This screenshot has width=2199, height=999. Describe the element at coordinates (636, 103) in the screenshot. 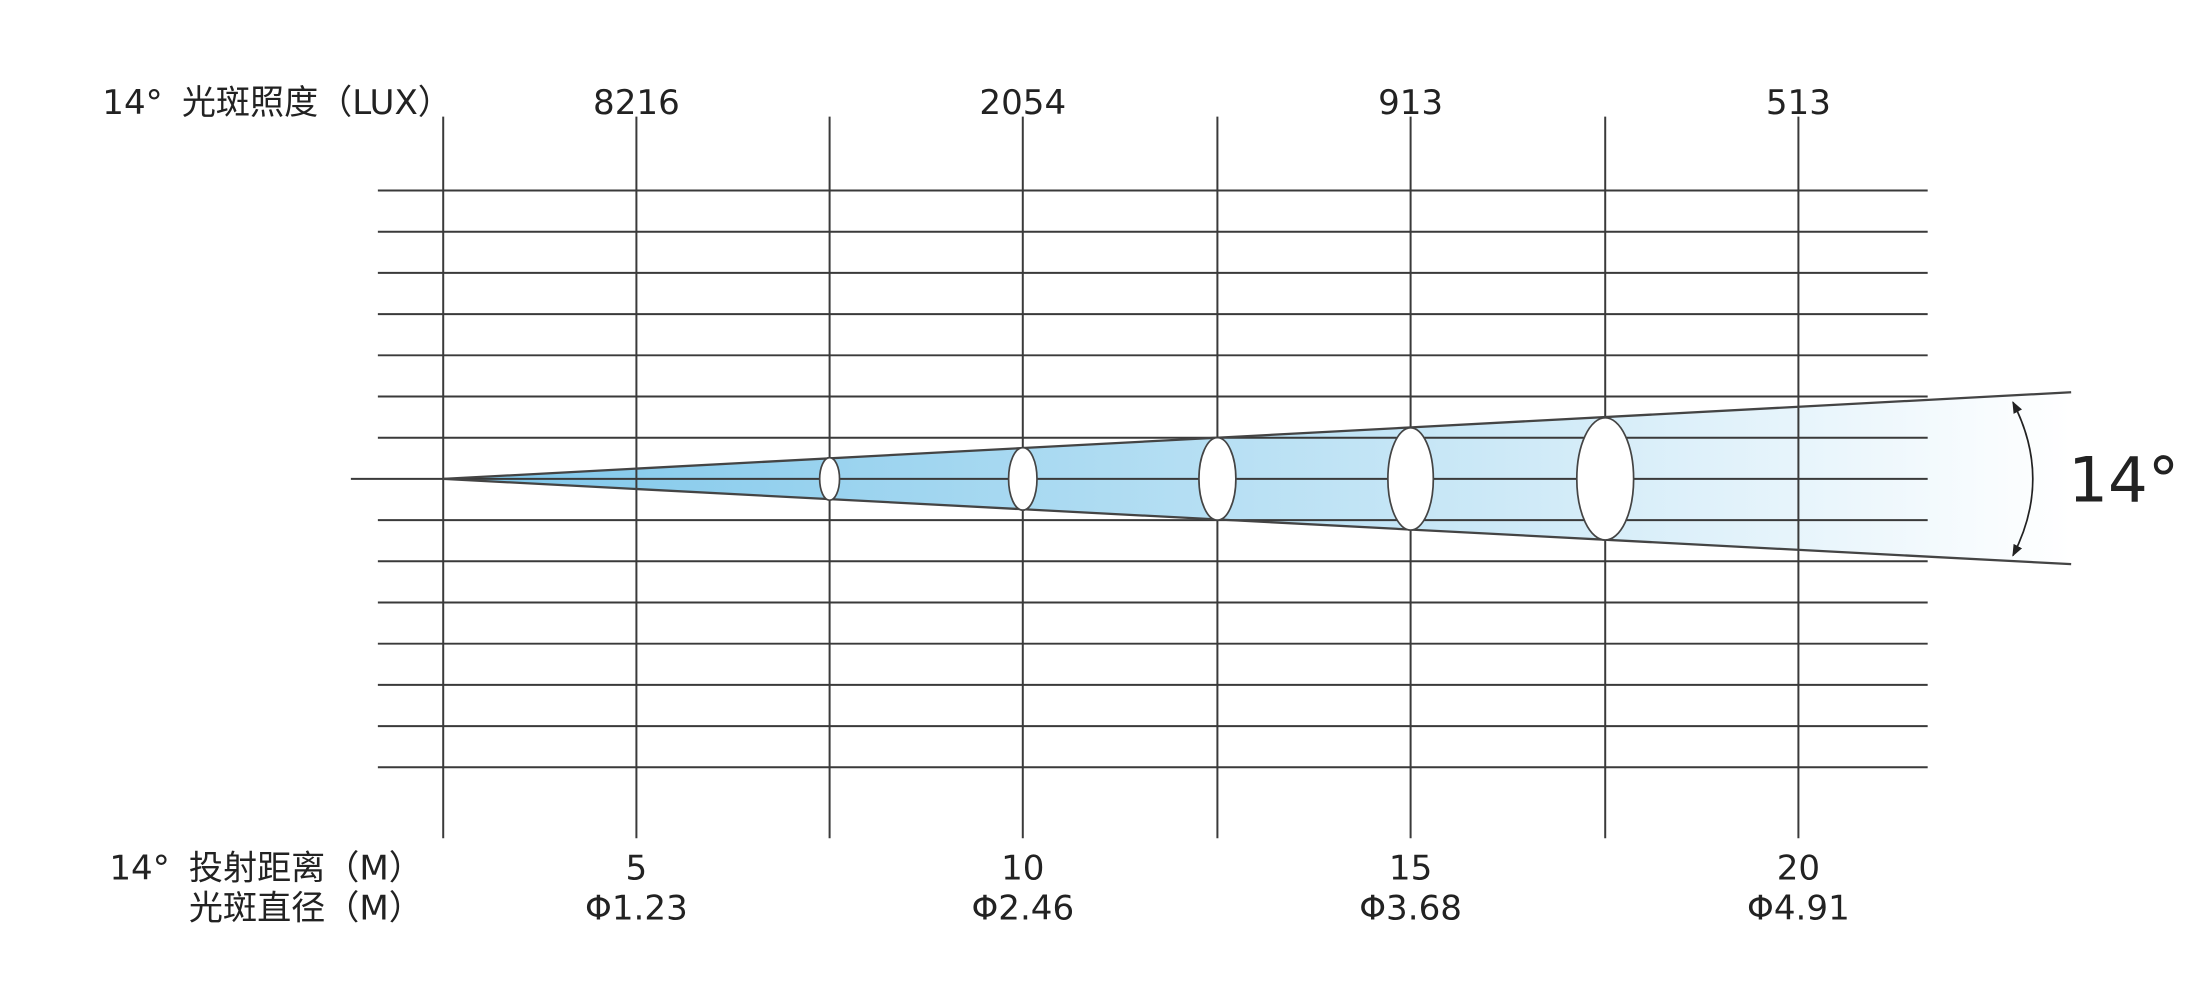

I see `lux-value: 8216` at that location.